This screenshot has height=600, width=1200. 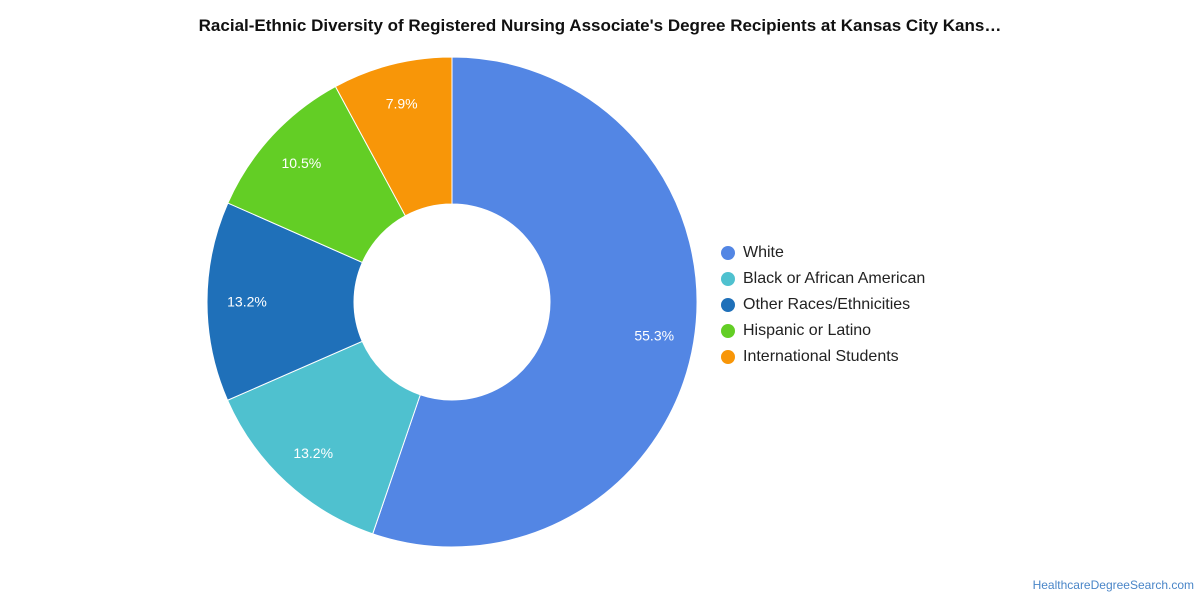 What do you see at coordinates (827, 304) in the screenshot?
I see `legend-label: Other Races/Ethnicities` at bounding box center [827, 304].